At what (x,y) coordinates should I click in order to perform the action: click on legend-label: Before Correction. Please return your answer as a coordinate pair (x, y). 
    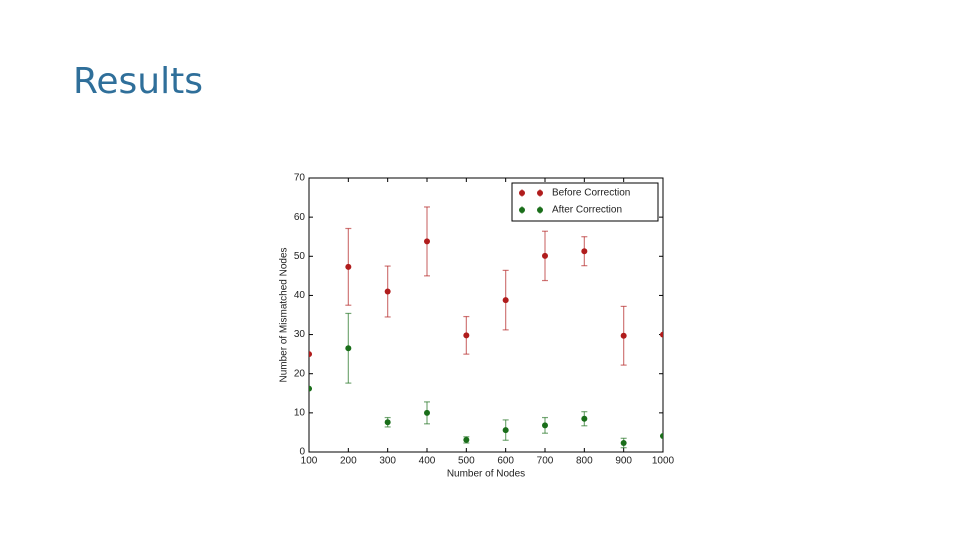
    Looking at the image, I should click on (591, 193).